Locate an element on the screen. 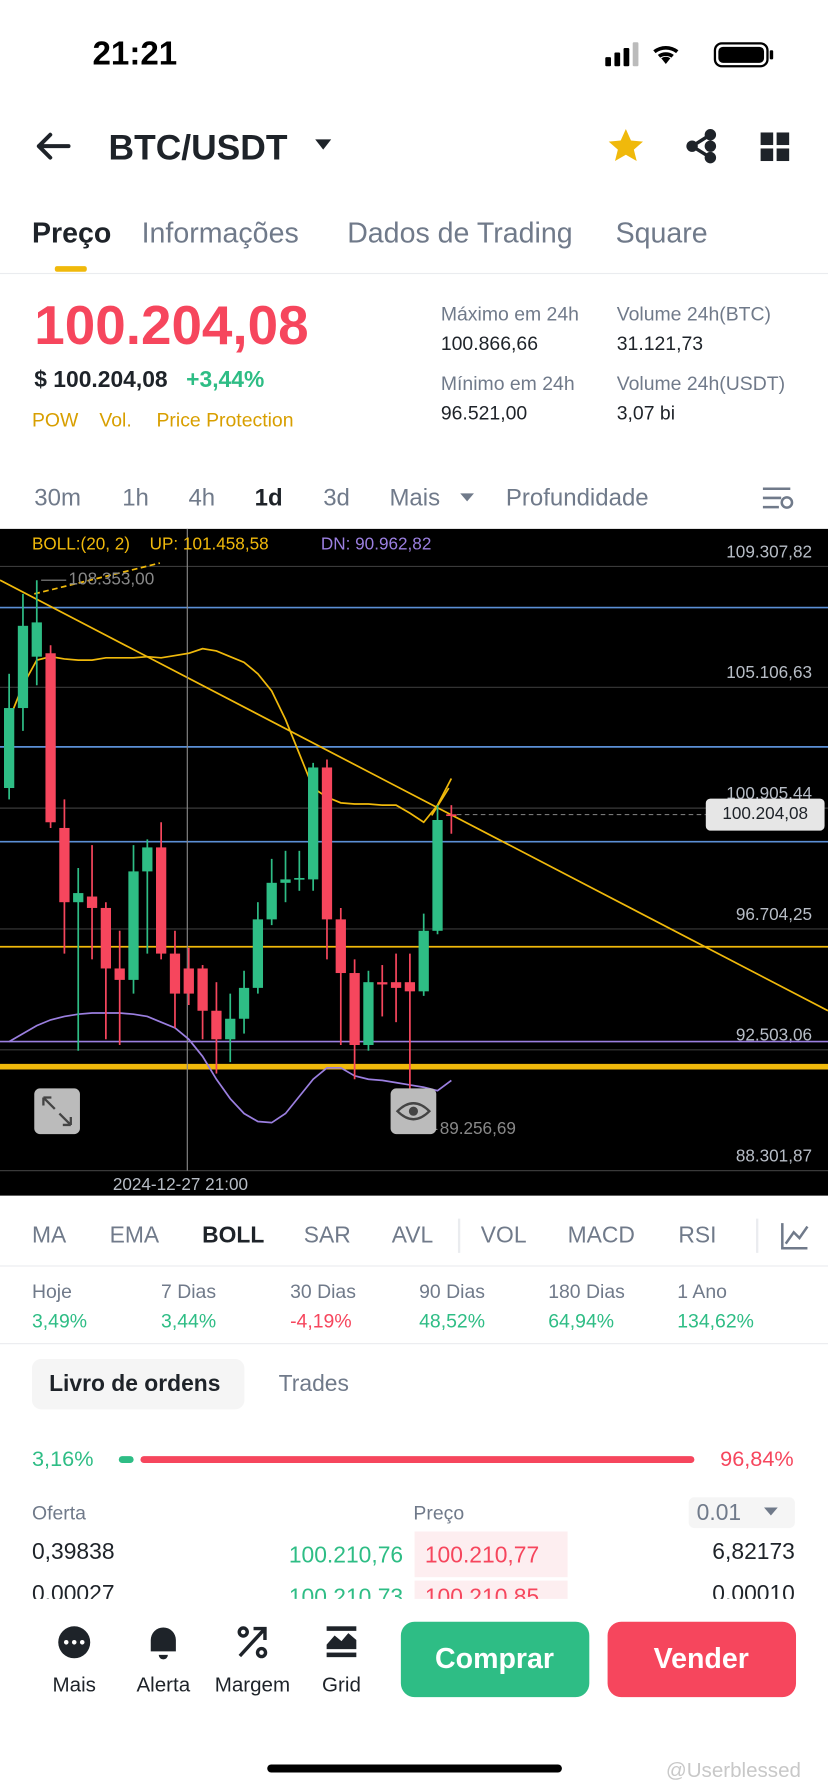  alert-icon is located at coordinates (163, 1643).